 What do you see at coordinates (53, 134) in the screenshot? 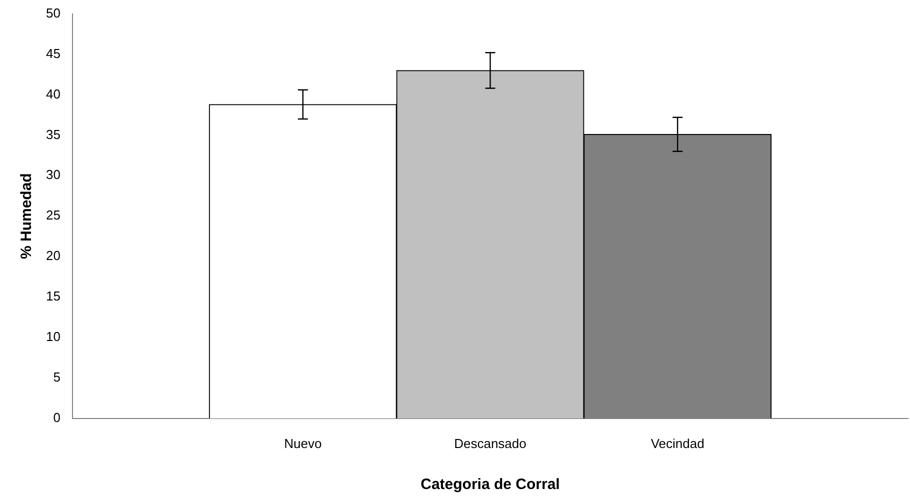
I see `y-tick-label: 35` at bounding box center [53, 134].